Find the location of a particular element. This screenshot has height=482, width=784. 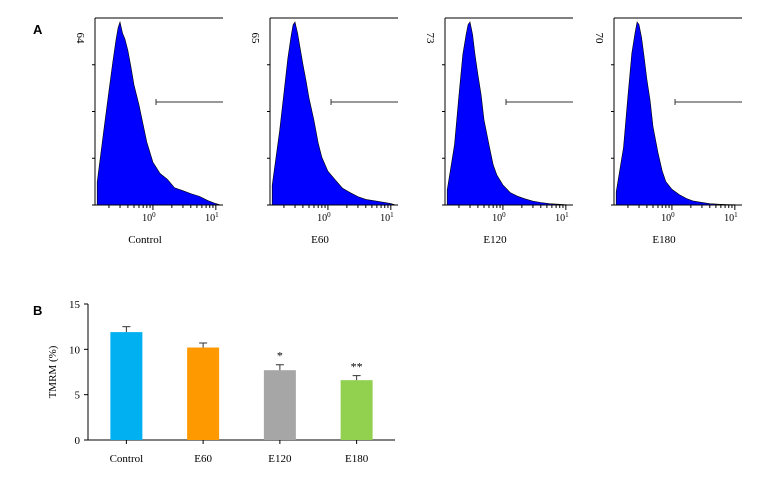

y-tick-label: 0 is located at coordinates (78, 441).